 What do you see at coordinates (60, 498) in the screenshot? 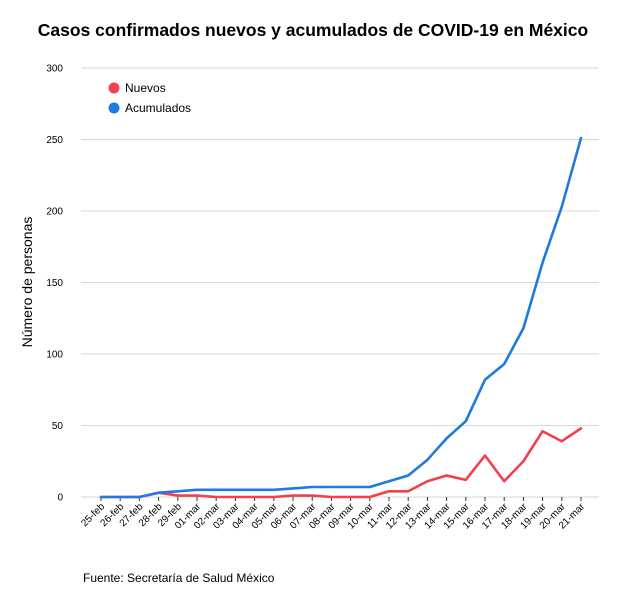
I see `y-tick-label: 0` at bounding box center [60, 498].